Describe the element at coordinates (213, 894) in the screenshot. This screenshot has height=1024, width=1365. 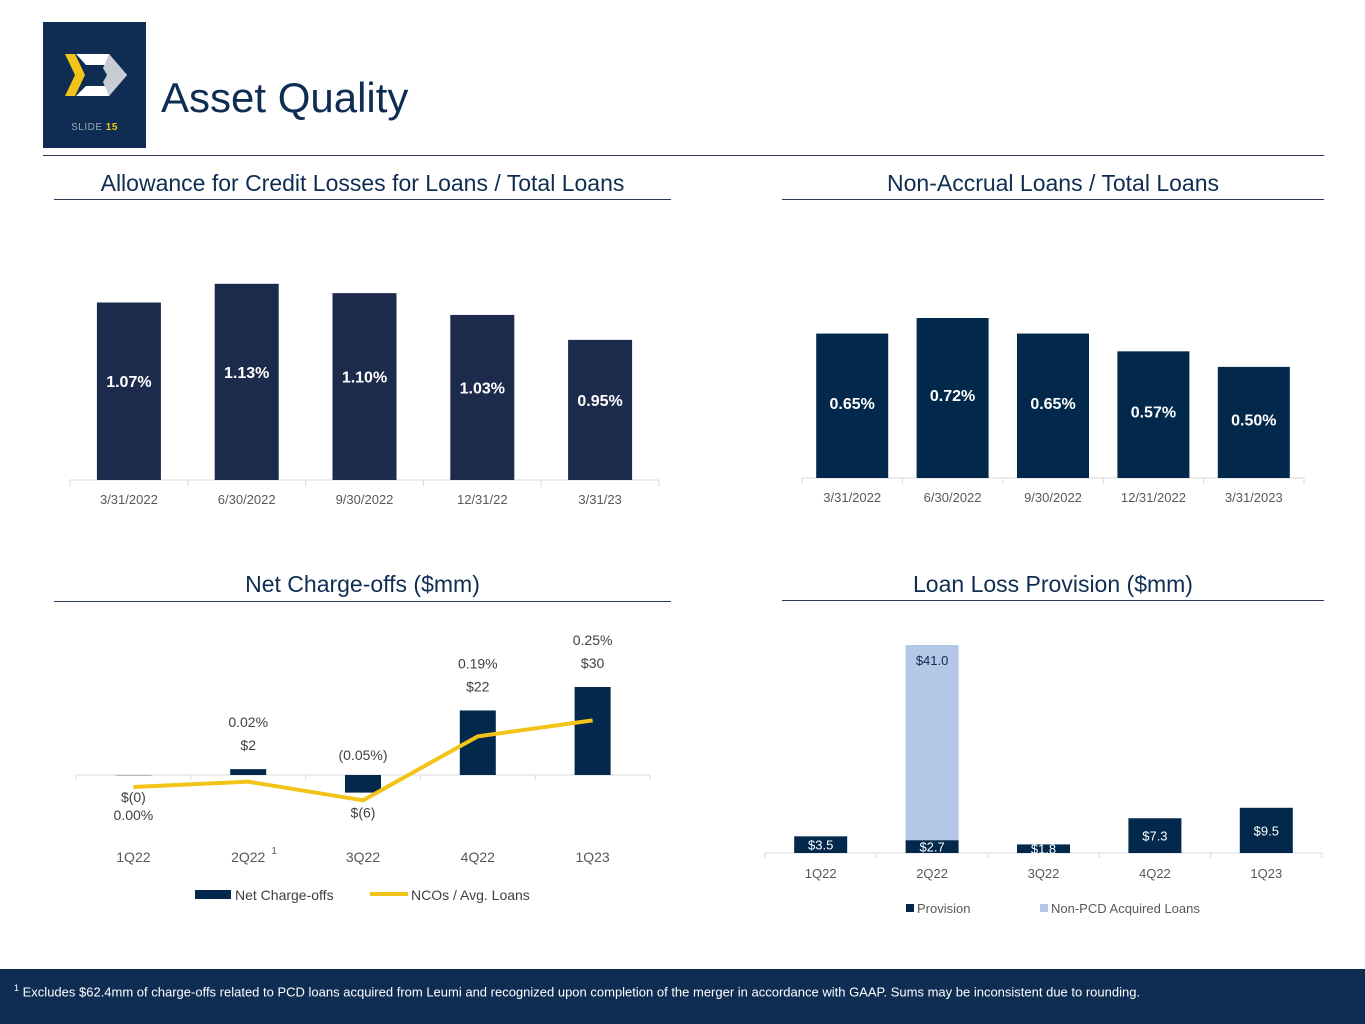
I see `legend-swatch-net-charge-offs` at that location.